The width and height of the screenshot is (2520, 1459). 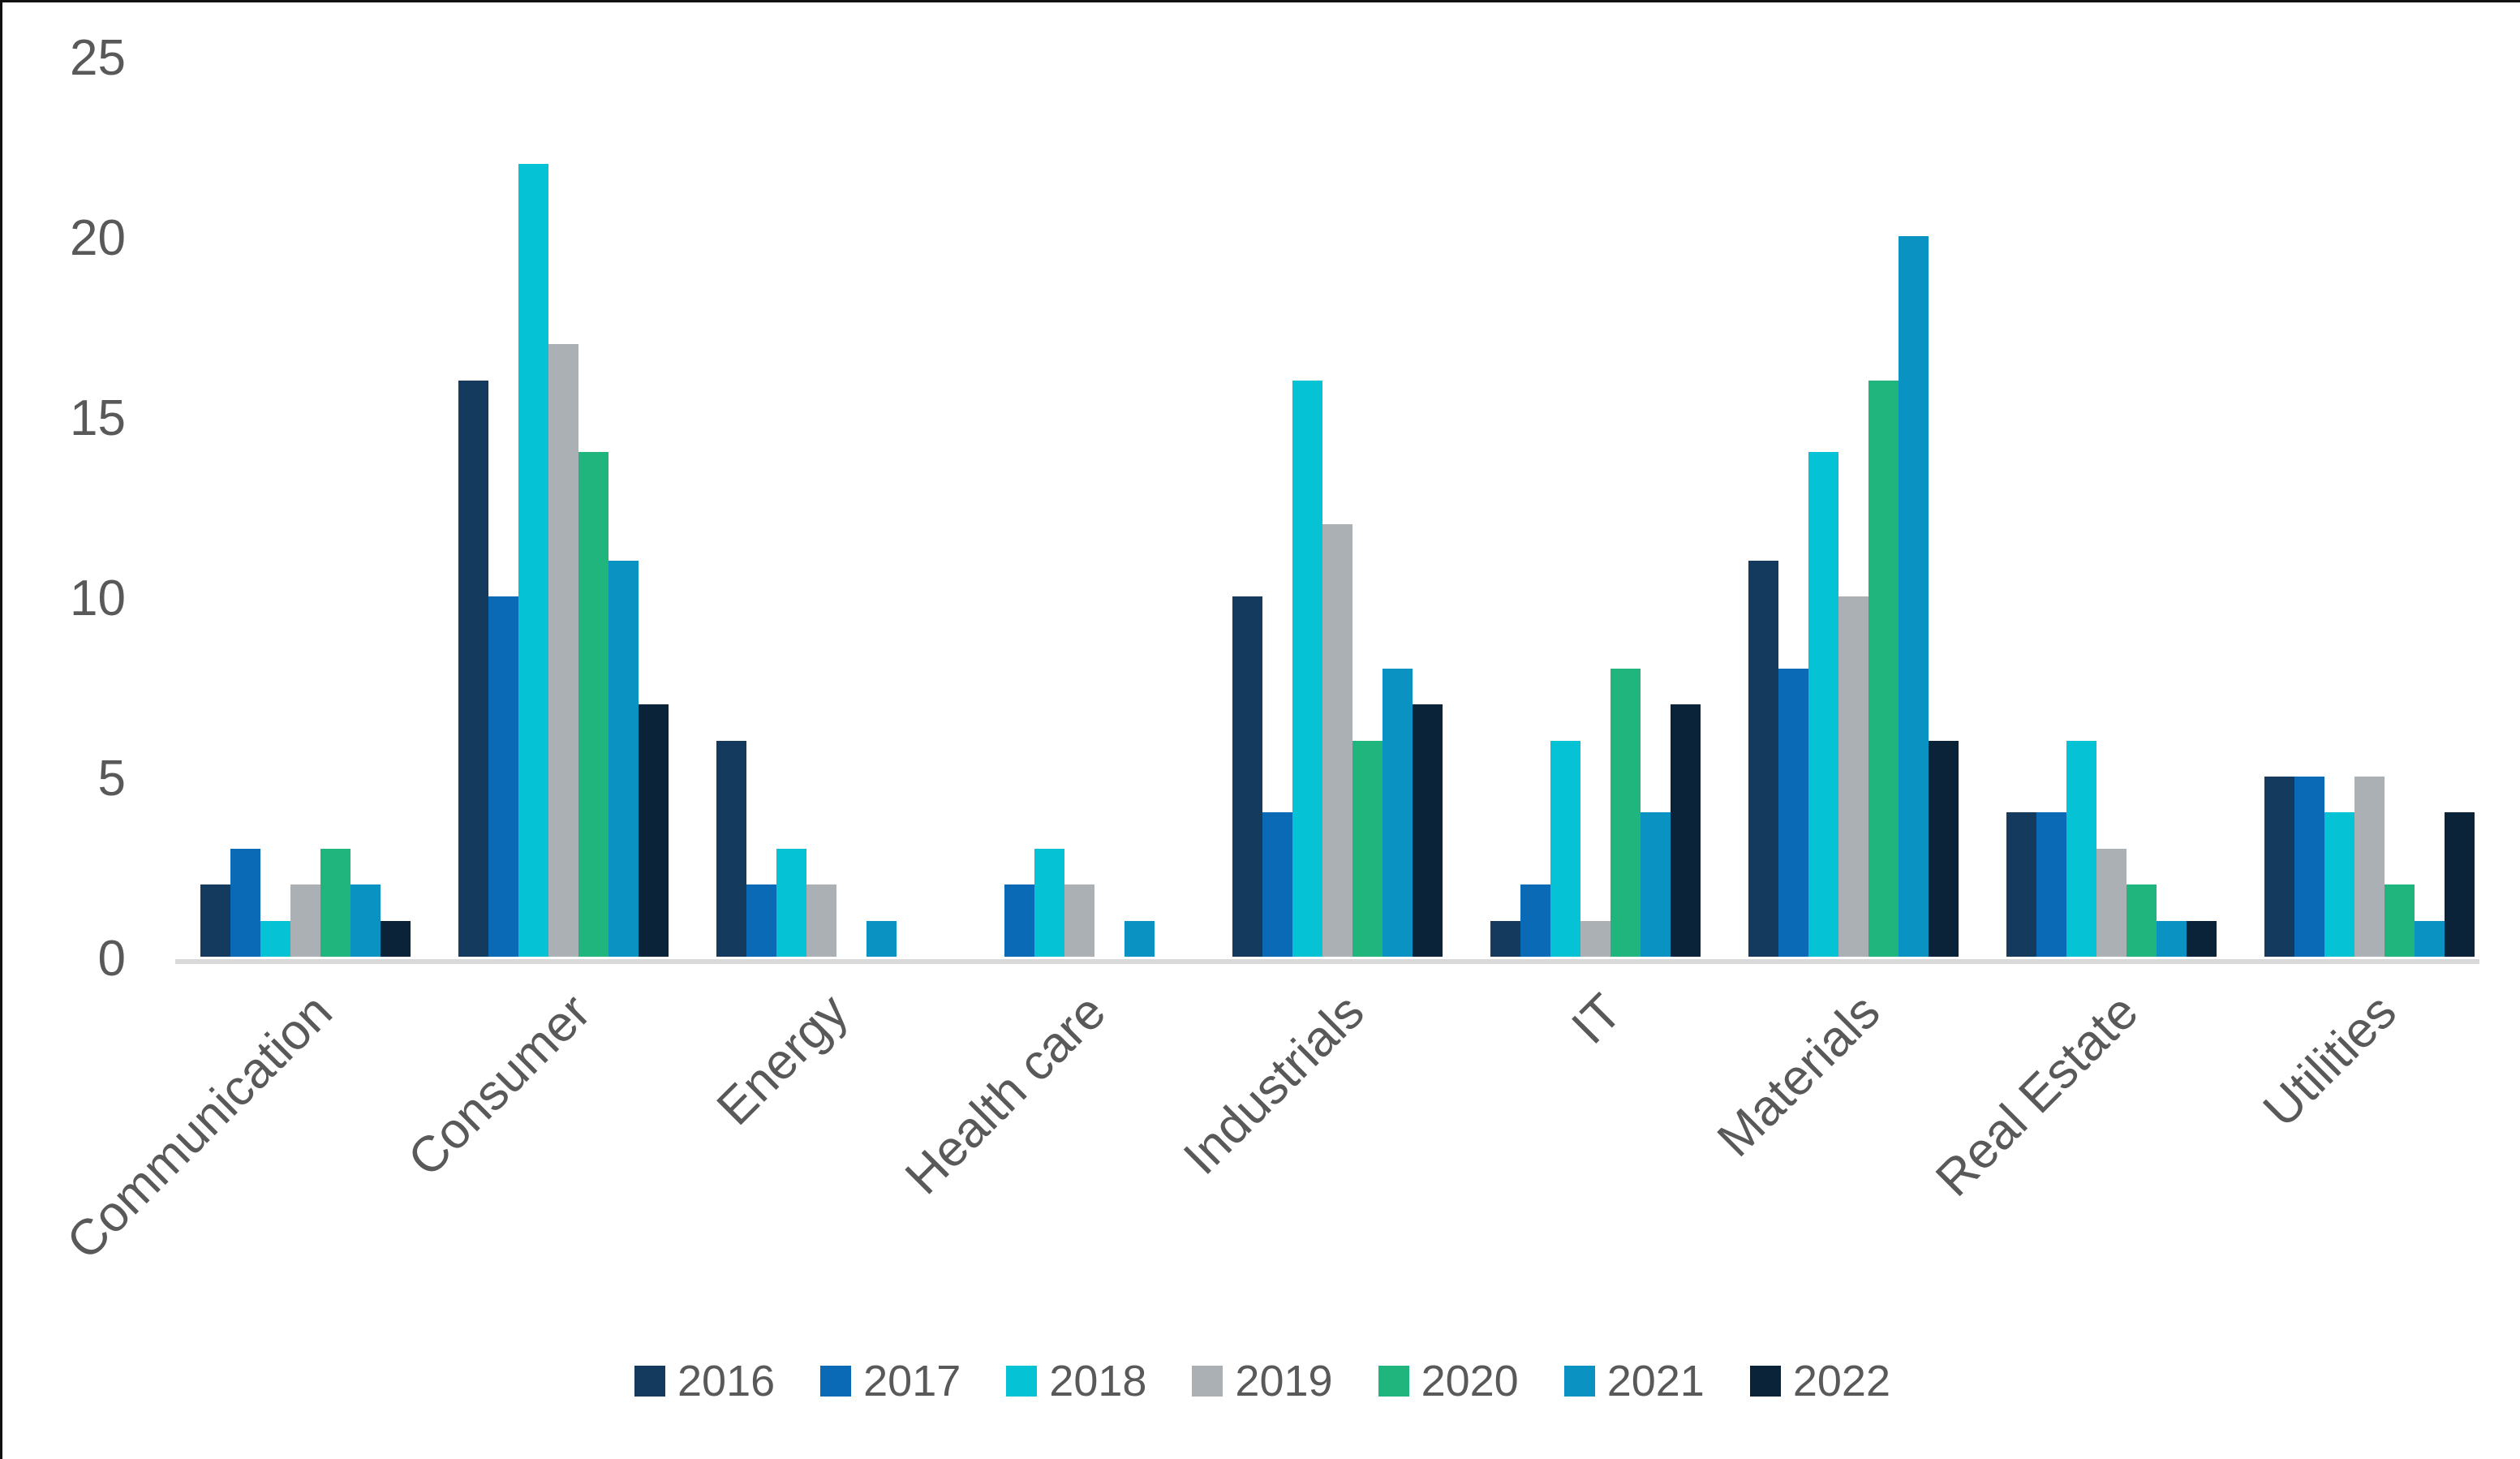 I want to click on y-axis-tick-label: 15, so click(x=98, y=418).